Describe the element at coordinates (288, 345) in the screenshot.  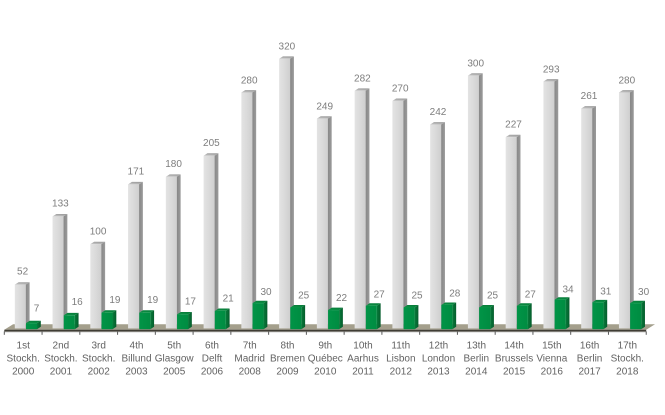
I see `svg-text: 8th` at that location.